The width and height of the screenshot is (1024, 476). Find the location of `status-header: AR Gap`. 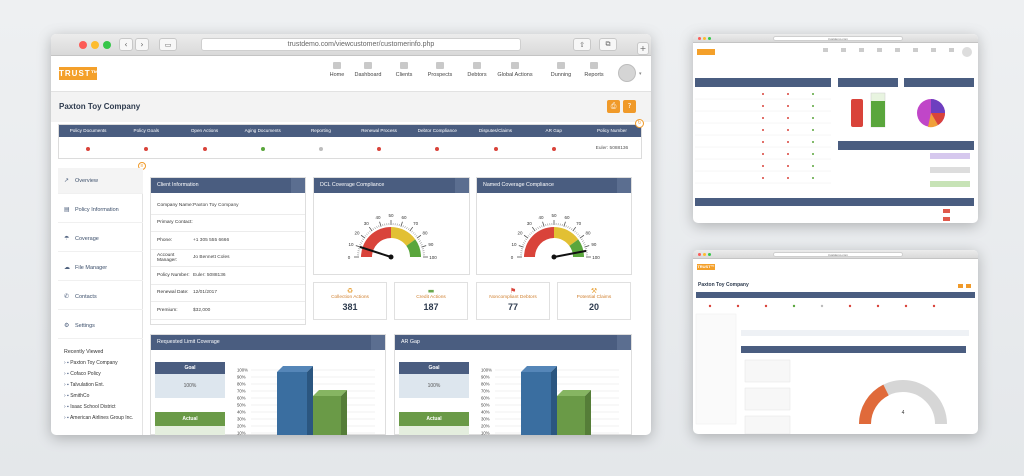

status-header: AR Gap is located at coordinates (553, 130).